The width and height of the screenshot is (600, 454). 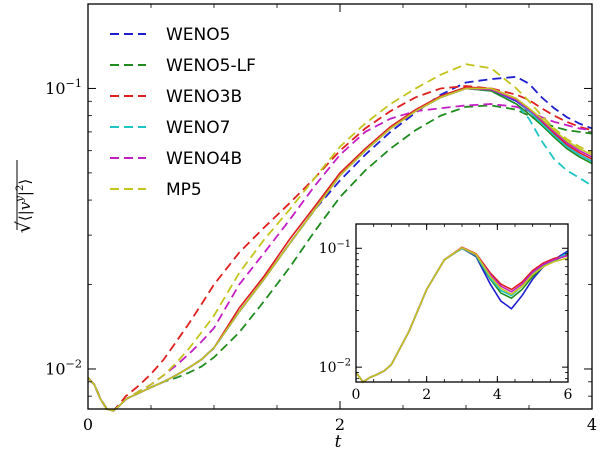 I want to click on inset-y-tick-label-exp: −2, so click(x=344, y=363).